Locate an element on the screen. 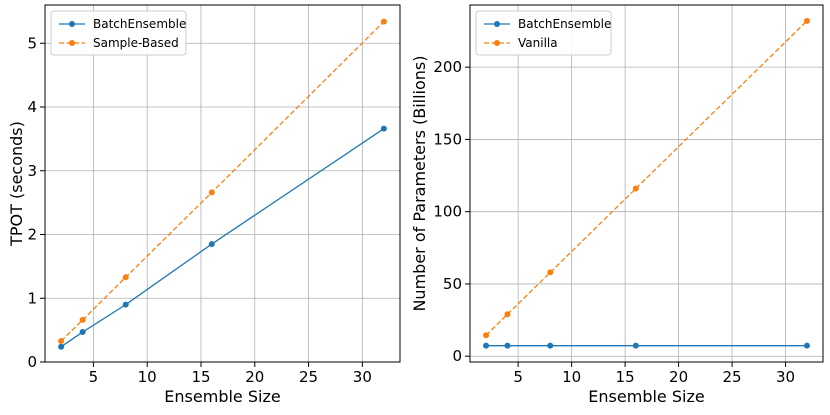 The height and width of the screenshot is (415, 830). y-tick-label: 2 is located at coordinates (32, 235).